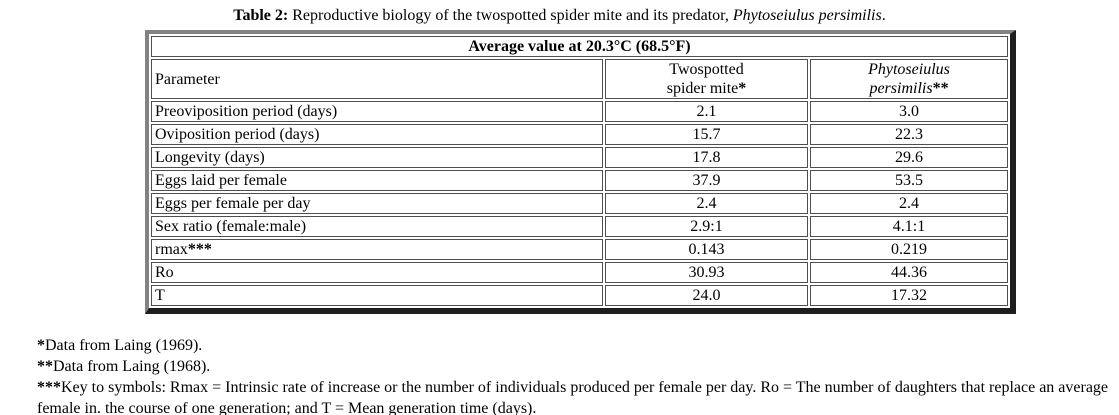 The height and width of the screenshot is (415, 1119). I want to click on table-row-average: Average value at 20.3°C (68.5°F), so click(579, 46).